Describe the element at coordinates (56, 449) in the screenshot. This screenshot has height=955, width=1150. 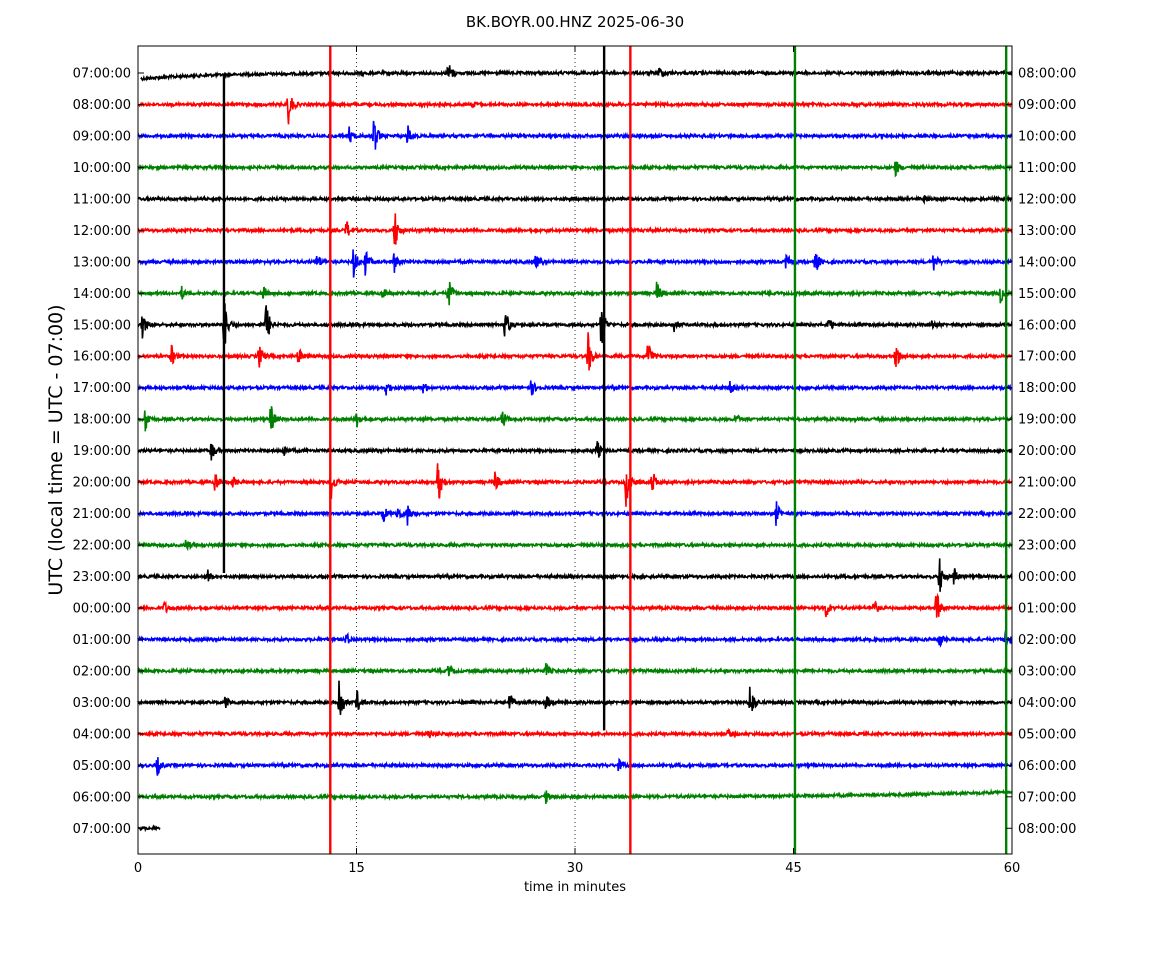
I see `y-axis-label: UTC (local time = UTC - 07:00)` at that location.